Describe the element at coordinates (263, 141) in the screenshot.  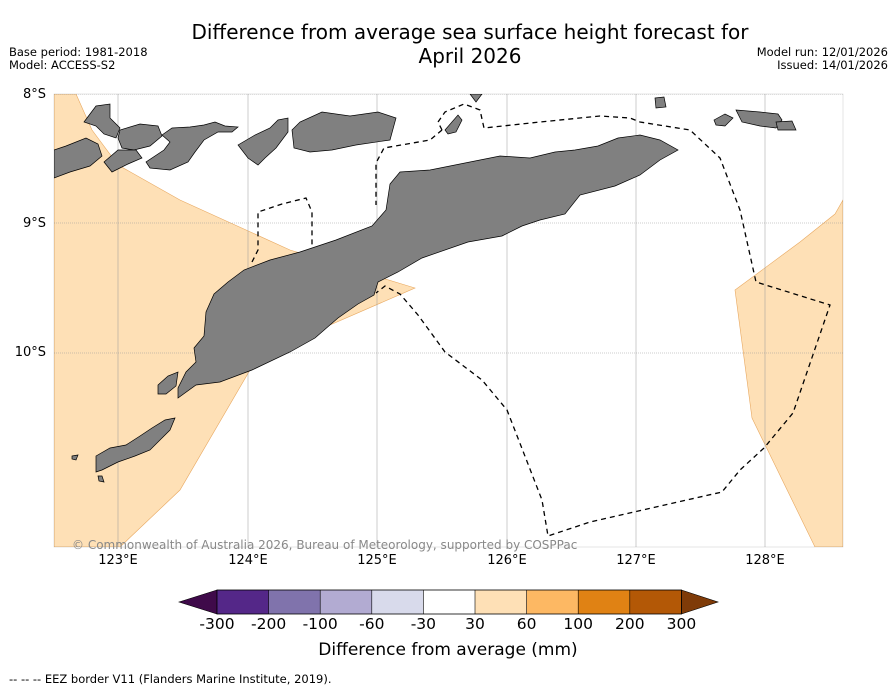
I see `alor-island` at that location.